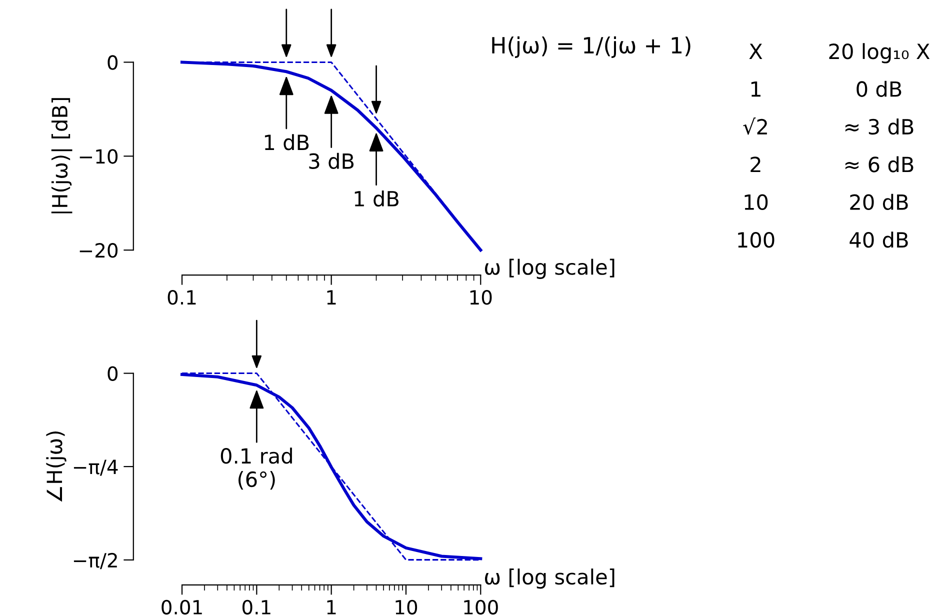 The width and height of the screenshot is (948, 616). Describe the element at coordinates (331, 161) in the screenshot. I see `annotation: 3 dB` at that location.